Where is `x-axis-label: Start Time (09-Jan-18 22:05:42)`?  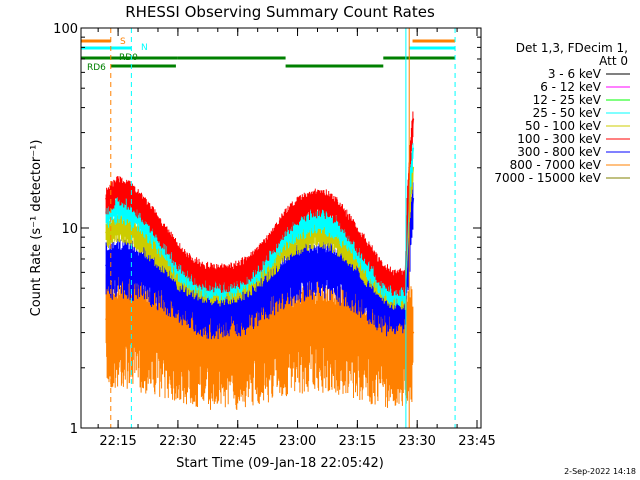
x-axis-label: Start Time (09-Jan-18 22:05:42) is located at coordinates (280, 463).